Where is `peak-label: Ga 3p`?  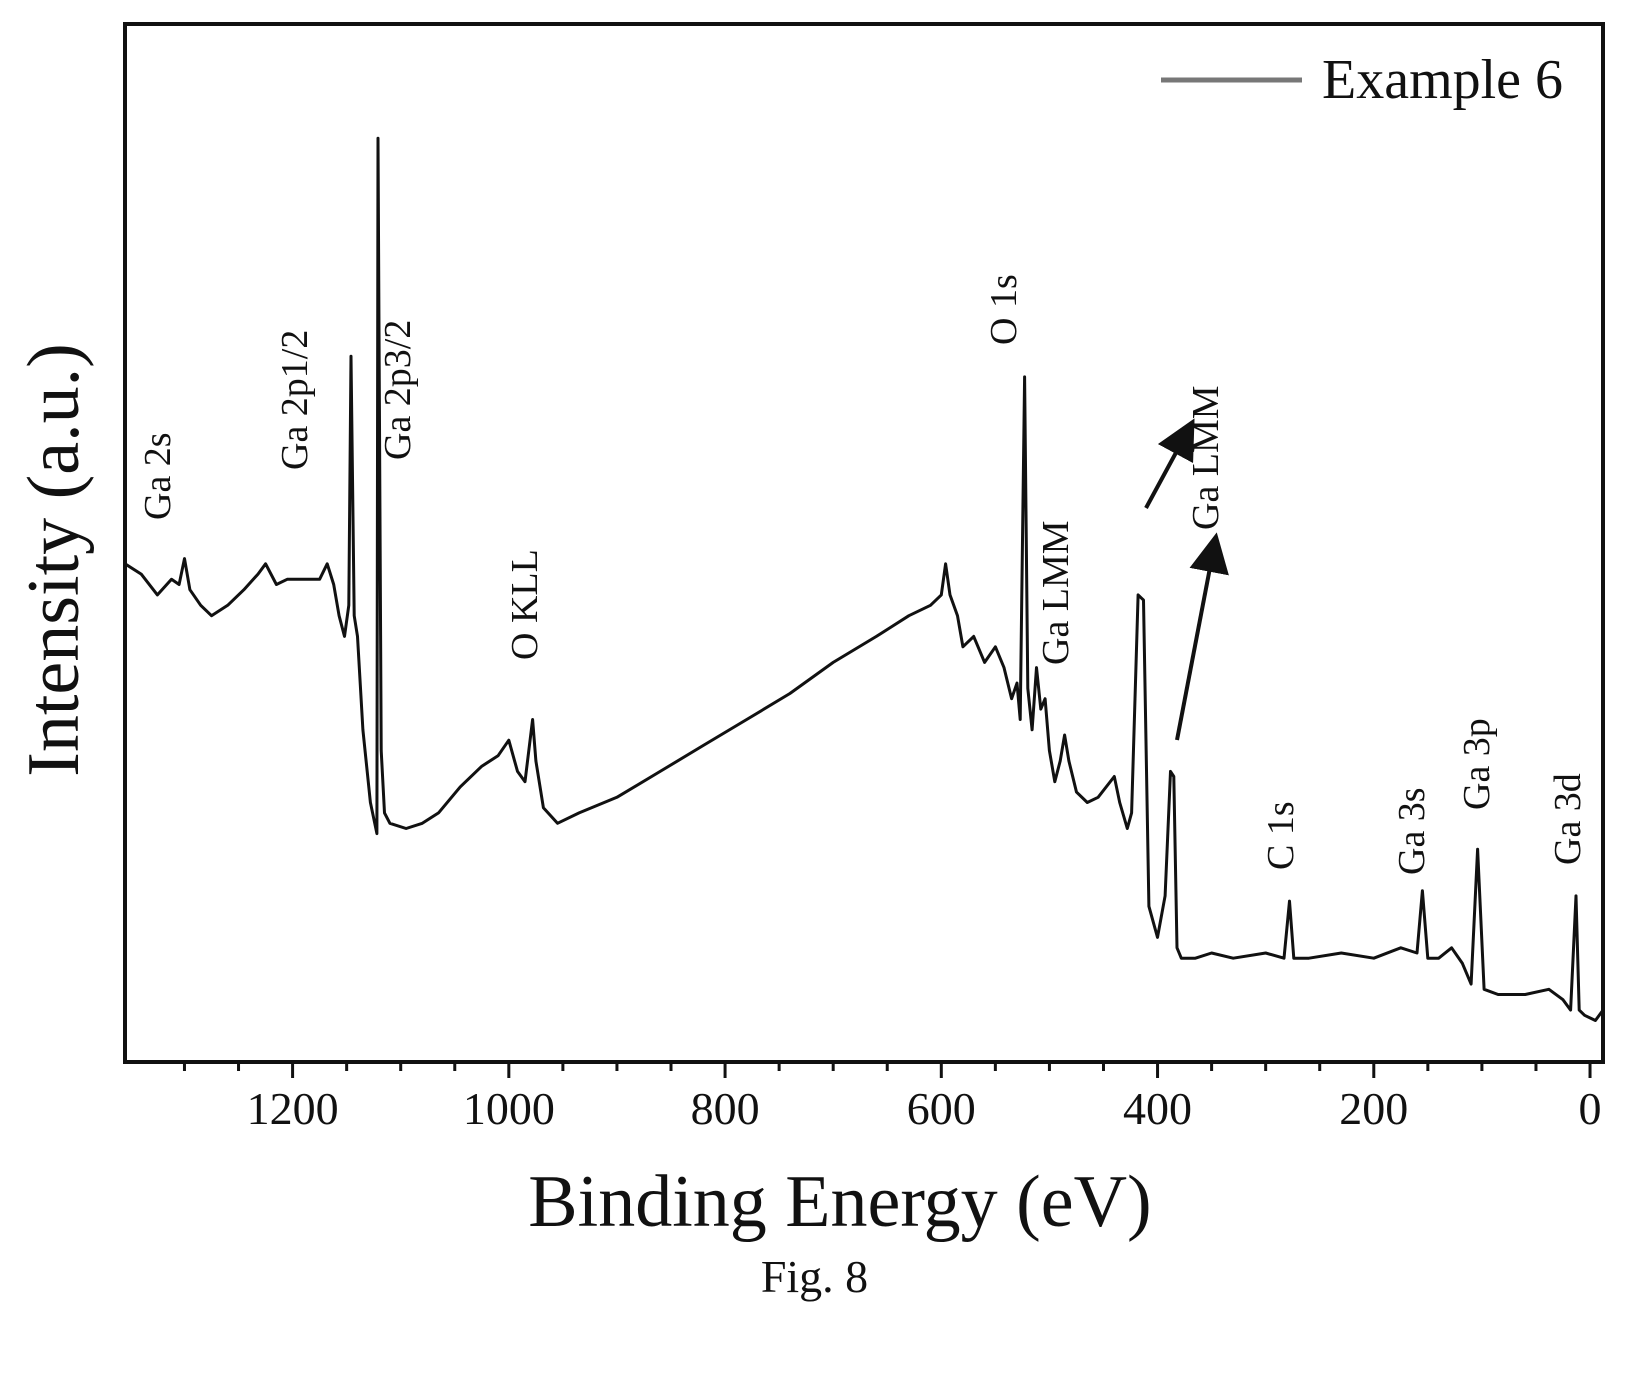
peak-label: Ga 3p is located at coordinates (1477, 764).